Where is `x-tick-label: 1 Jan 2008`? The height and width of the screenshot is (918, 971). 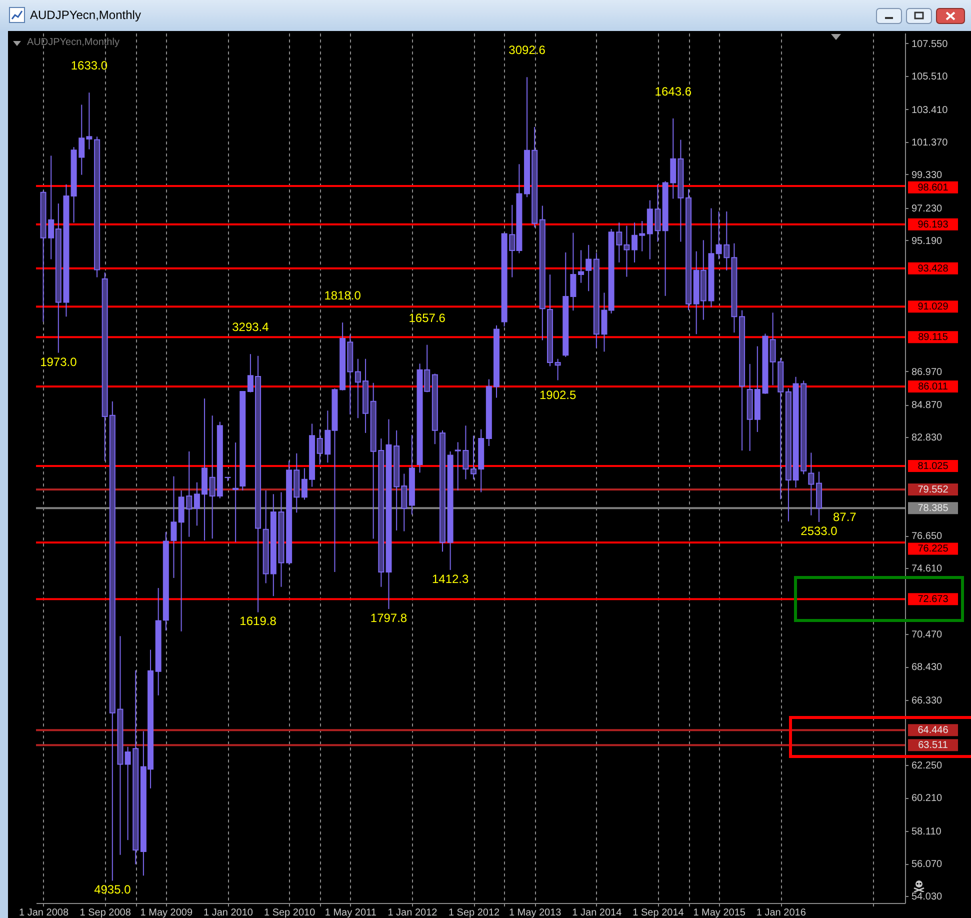 x-tick-label: 1 Jan 2008 is located at coordinates (44, 913).